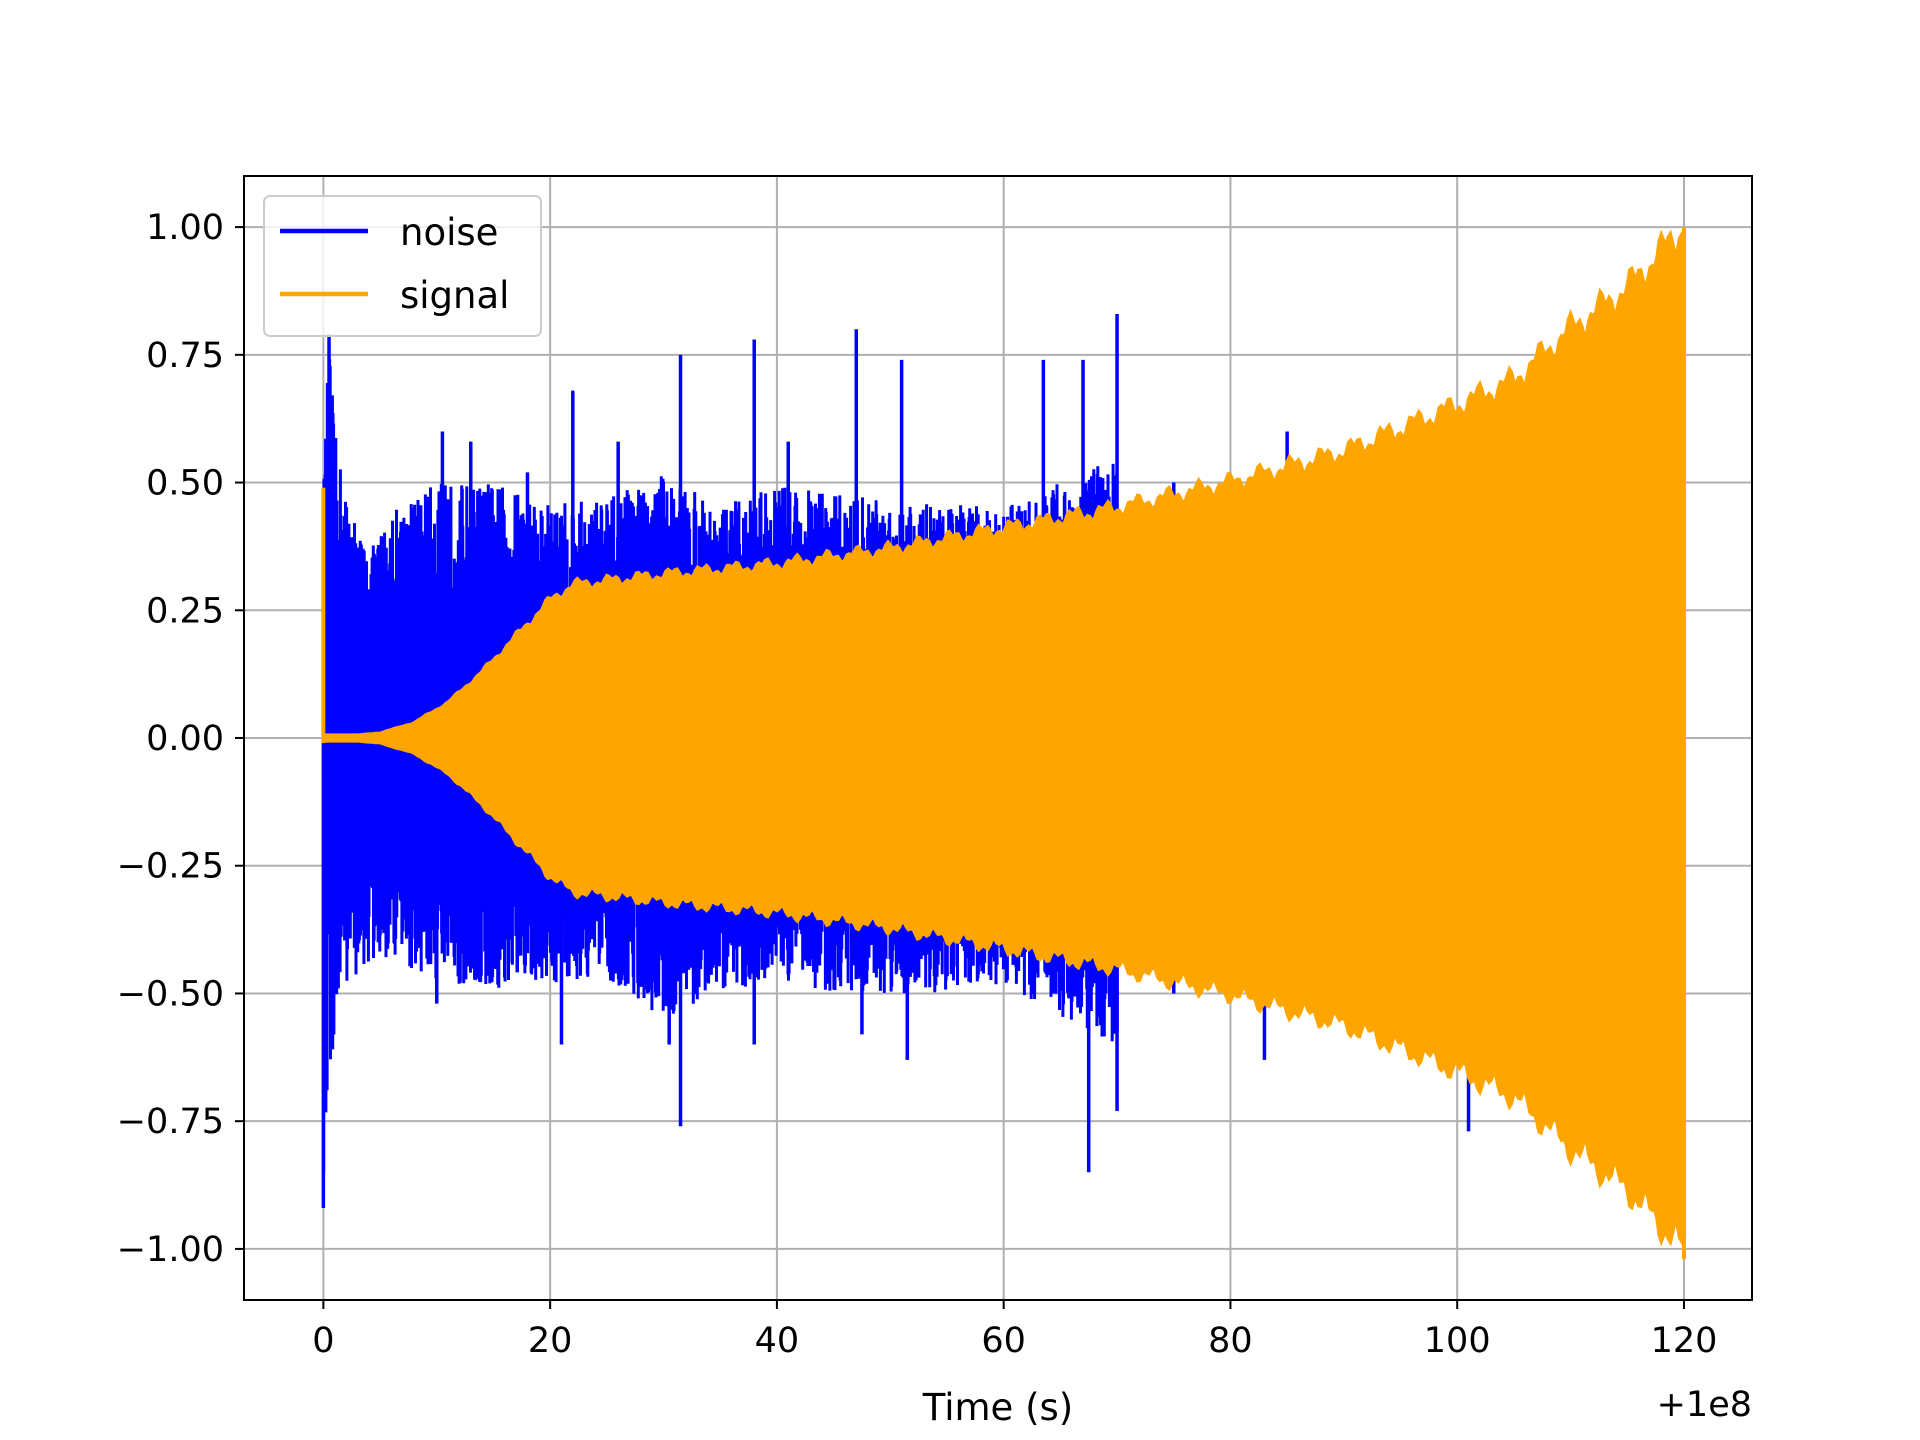 This screenshot has width=1920, height=1440. What do you see at coordinates (777, 1341) in the screenshot?
I see `x-tick-label: 40` at bounding box center [777, 1341].